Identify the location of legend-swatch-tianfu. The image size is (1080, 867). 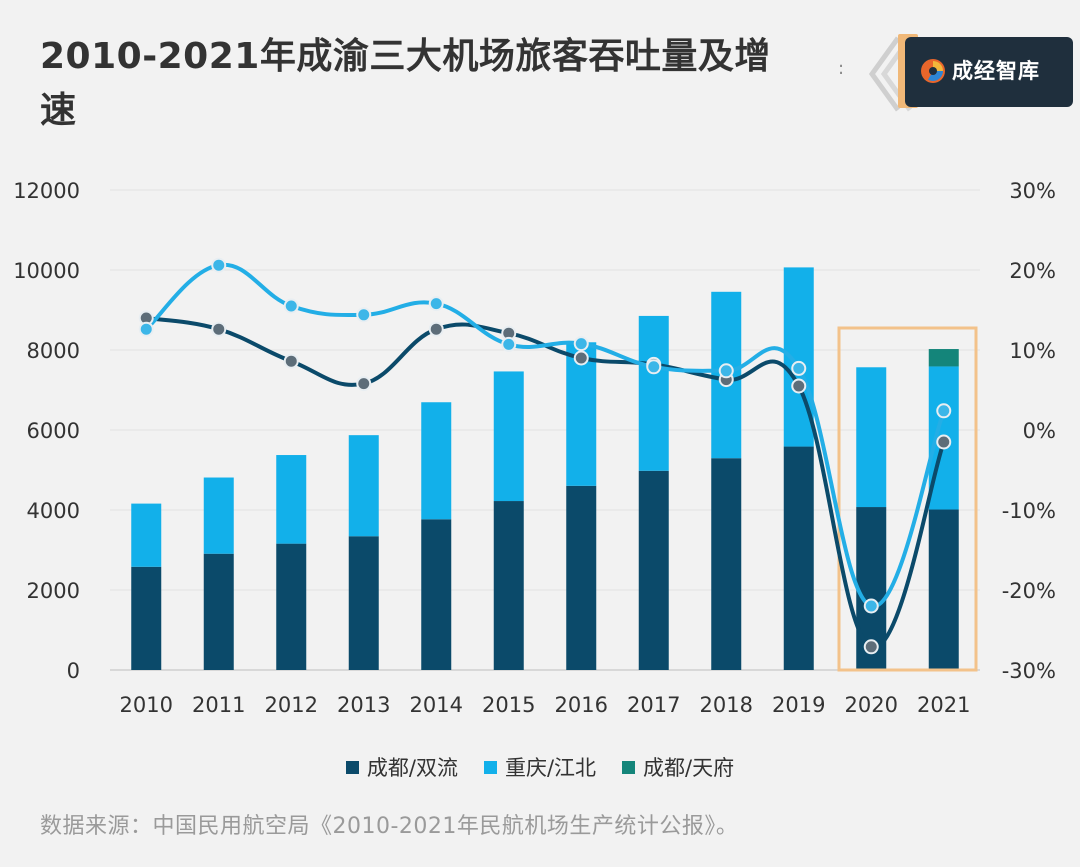
(629, 767).